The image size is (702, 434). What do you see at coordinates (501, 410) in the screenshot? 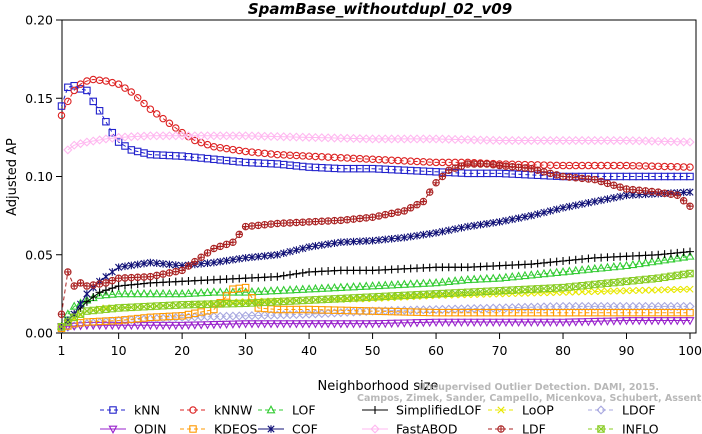
I see `legend-marker` at bounding box center [501, 410].